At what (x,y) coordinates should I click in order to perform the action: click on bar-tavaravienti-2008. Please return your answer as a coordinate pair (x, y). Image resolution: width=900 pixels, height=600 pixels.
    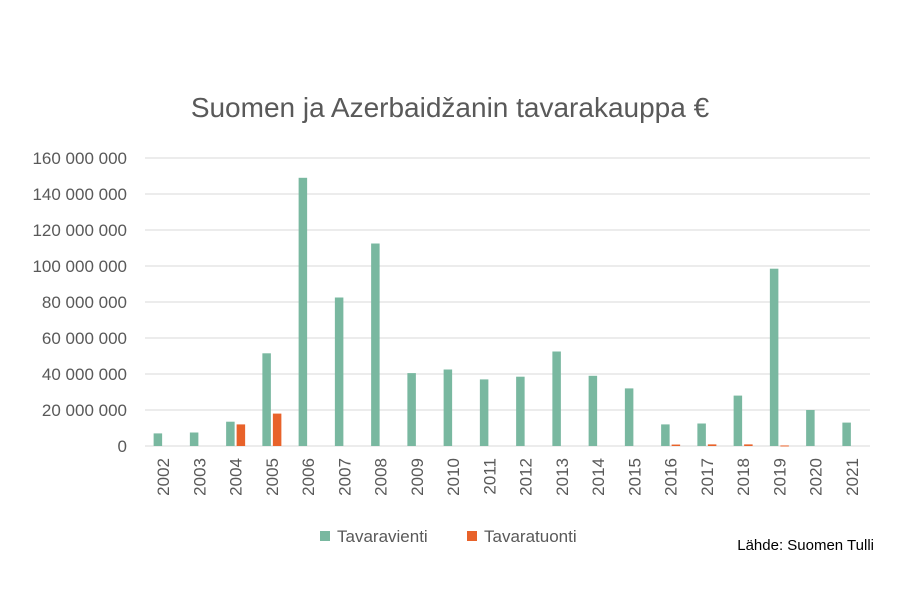
    Looking at the image, I should click on (375, 344).